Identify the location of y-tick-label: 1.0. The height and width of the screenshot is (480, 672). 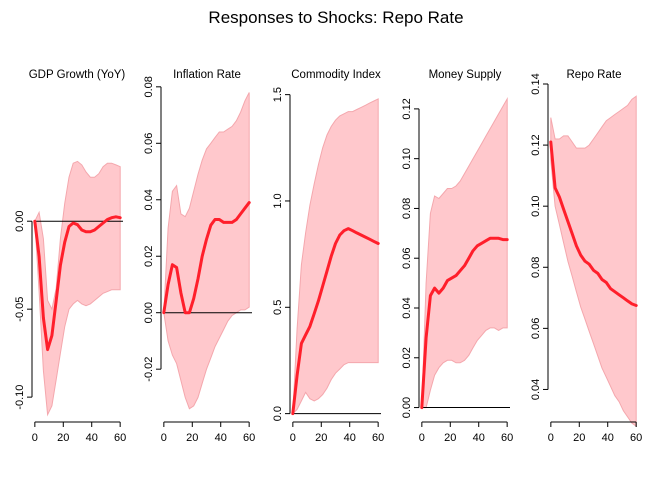
(278, 200).